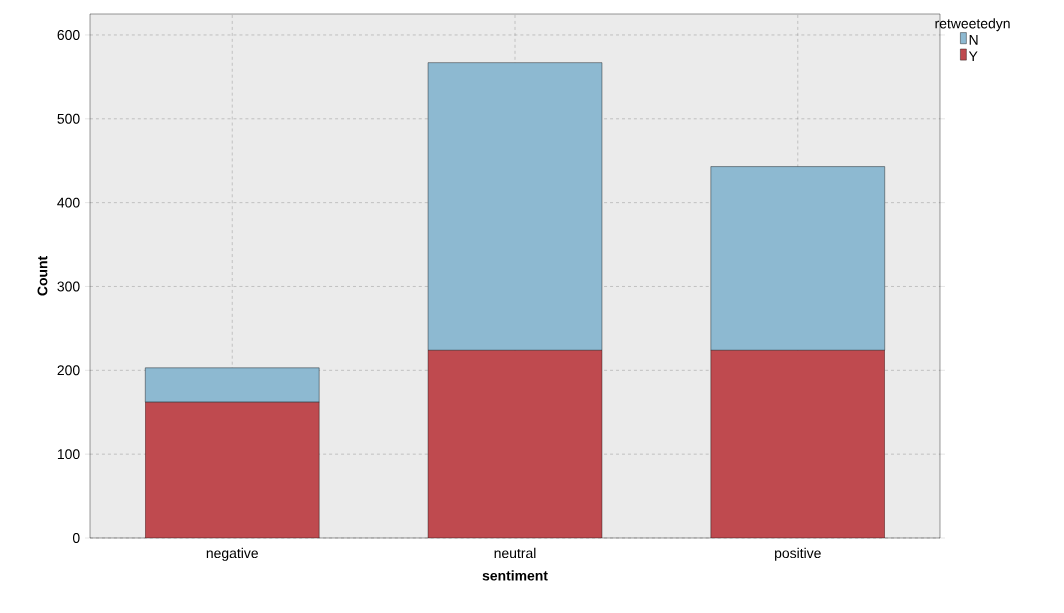  What do you see at coordinates (68, 202) in the screenshot?
I see `y-tick-label: 400` at bounding box center [68, 202].